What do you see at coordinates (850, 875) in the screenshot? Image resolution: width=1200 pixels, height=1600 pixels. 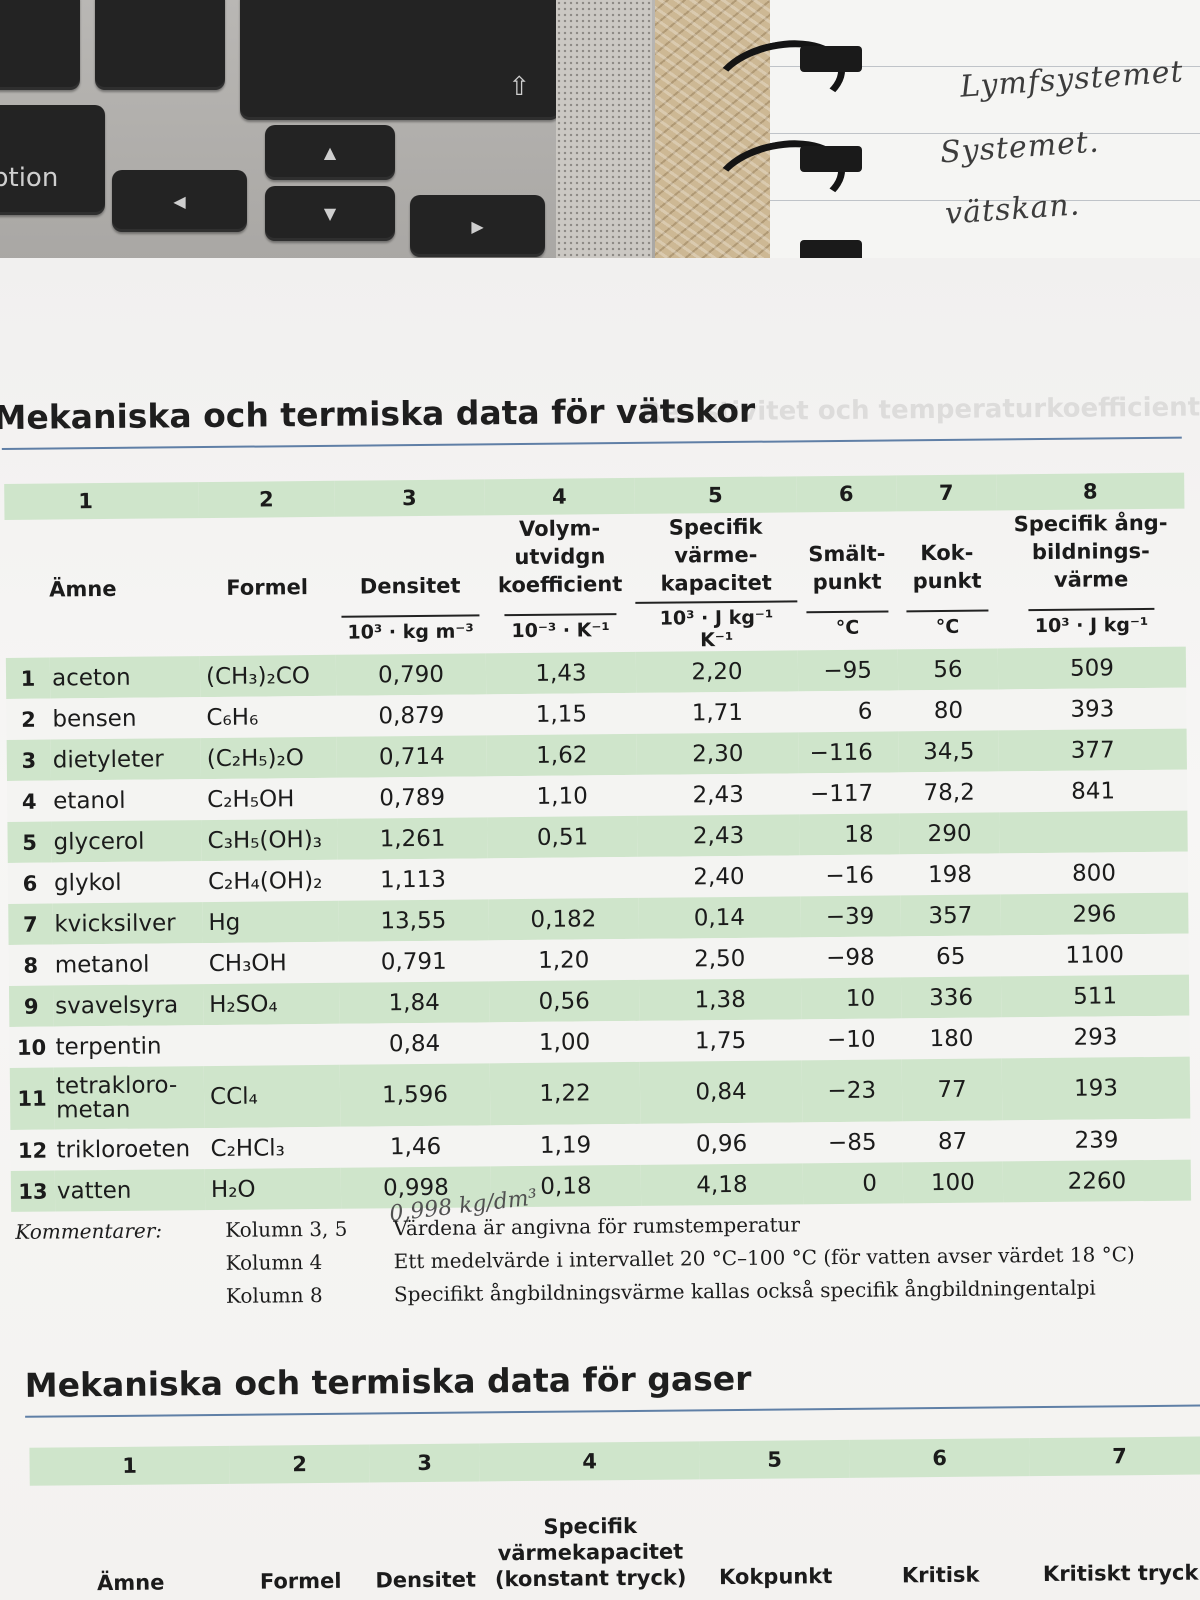 I see `melting-point-value: −16` at bounding box center [850, 875].